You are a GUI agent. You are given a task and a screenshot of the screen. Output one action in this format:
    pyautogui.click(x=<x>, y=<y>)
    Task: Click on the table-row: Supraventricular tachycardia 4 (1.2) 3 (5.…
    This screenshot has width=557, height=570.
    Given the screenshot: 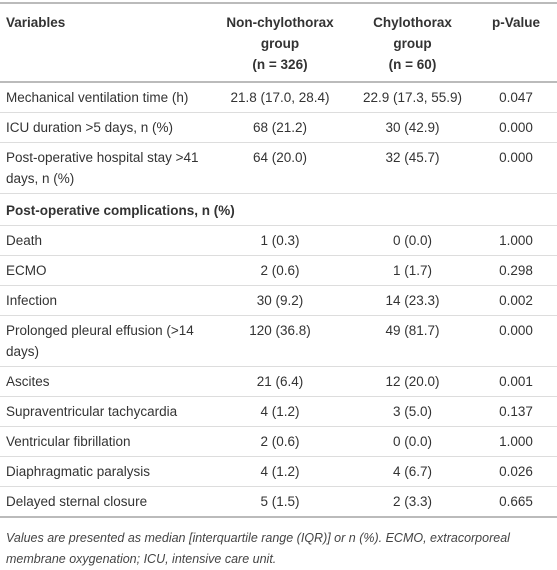 What is the action you would take?
    pyautogui.click(x=278, y=411)
    